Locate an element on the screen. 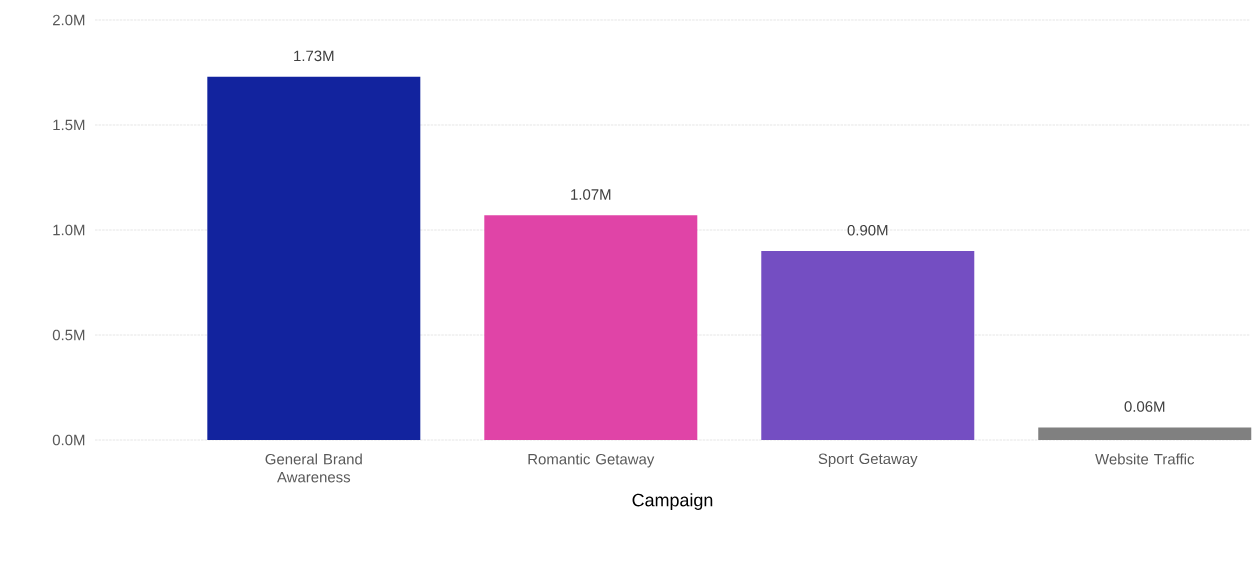 The image size is (1253, 564). x-tick-label: General Brand Awareness is located at coordinates (313, 468).